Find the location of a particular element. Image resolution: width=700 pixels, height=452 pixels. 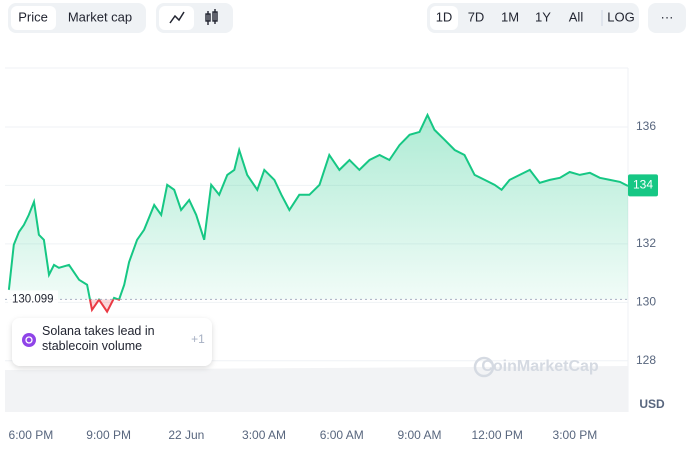

x-tick-label: 12:00 PM is located at coordinates (496, 435).